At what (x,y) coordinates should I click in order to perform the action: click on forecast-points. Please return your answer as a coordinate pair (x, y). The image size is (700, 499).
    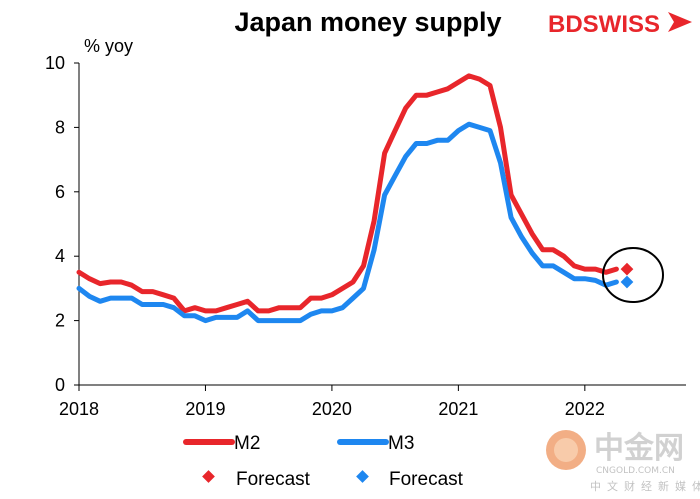
    Looking at the image, I should click on (627, 275).